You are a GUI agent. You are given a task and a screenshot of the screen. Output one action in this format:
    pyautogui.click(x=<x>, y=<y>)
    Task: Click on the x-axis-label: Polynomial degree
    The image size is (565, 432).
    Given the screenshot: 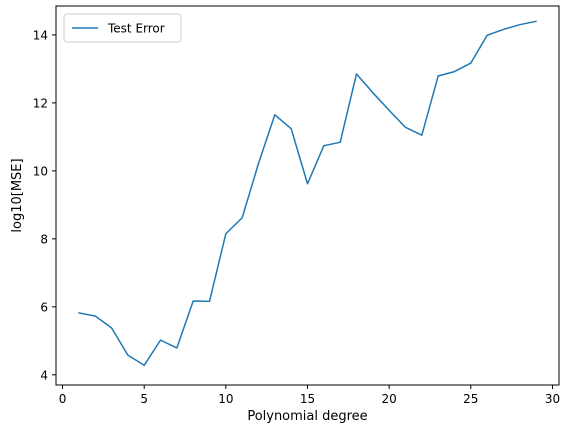 What is the action you would take?
    pyautogui.click(x=307, y=416)
    